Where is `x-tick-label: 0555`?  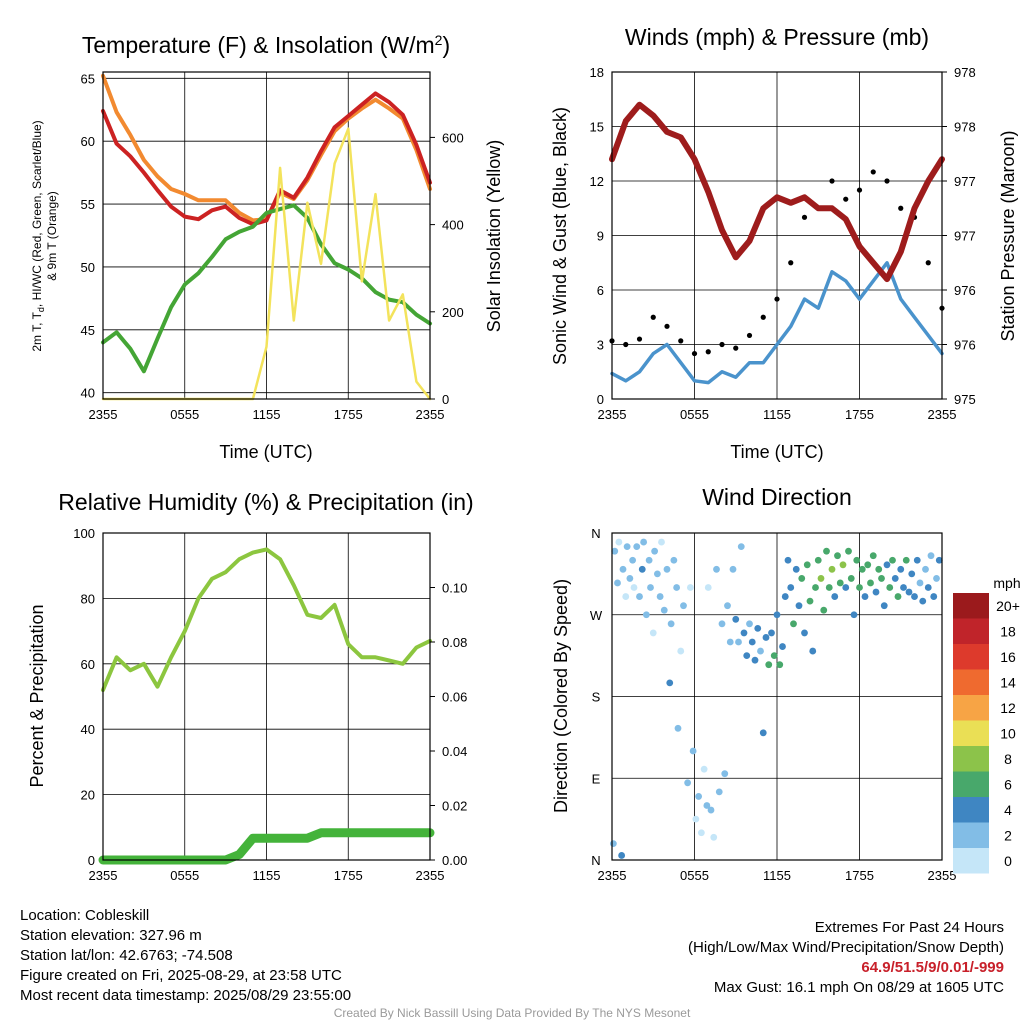 x-tick-label: 0555 is located at coordinates (184, 875).